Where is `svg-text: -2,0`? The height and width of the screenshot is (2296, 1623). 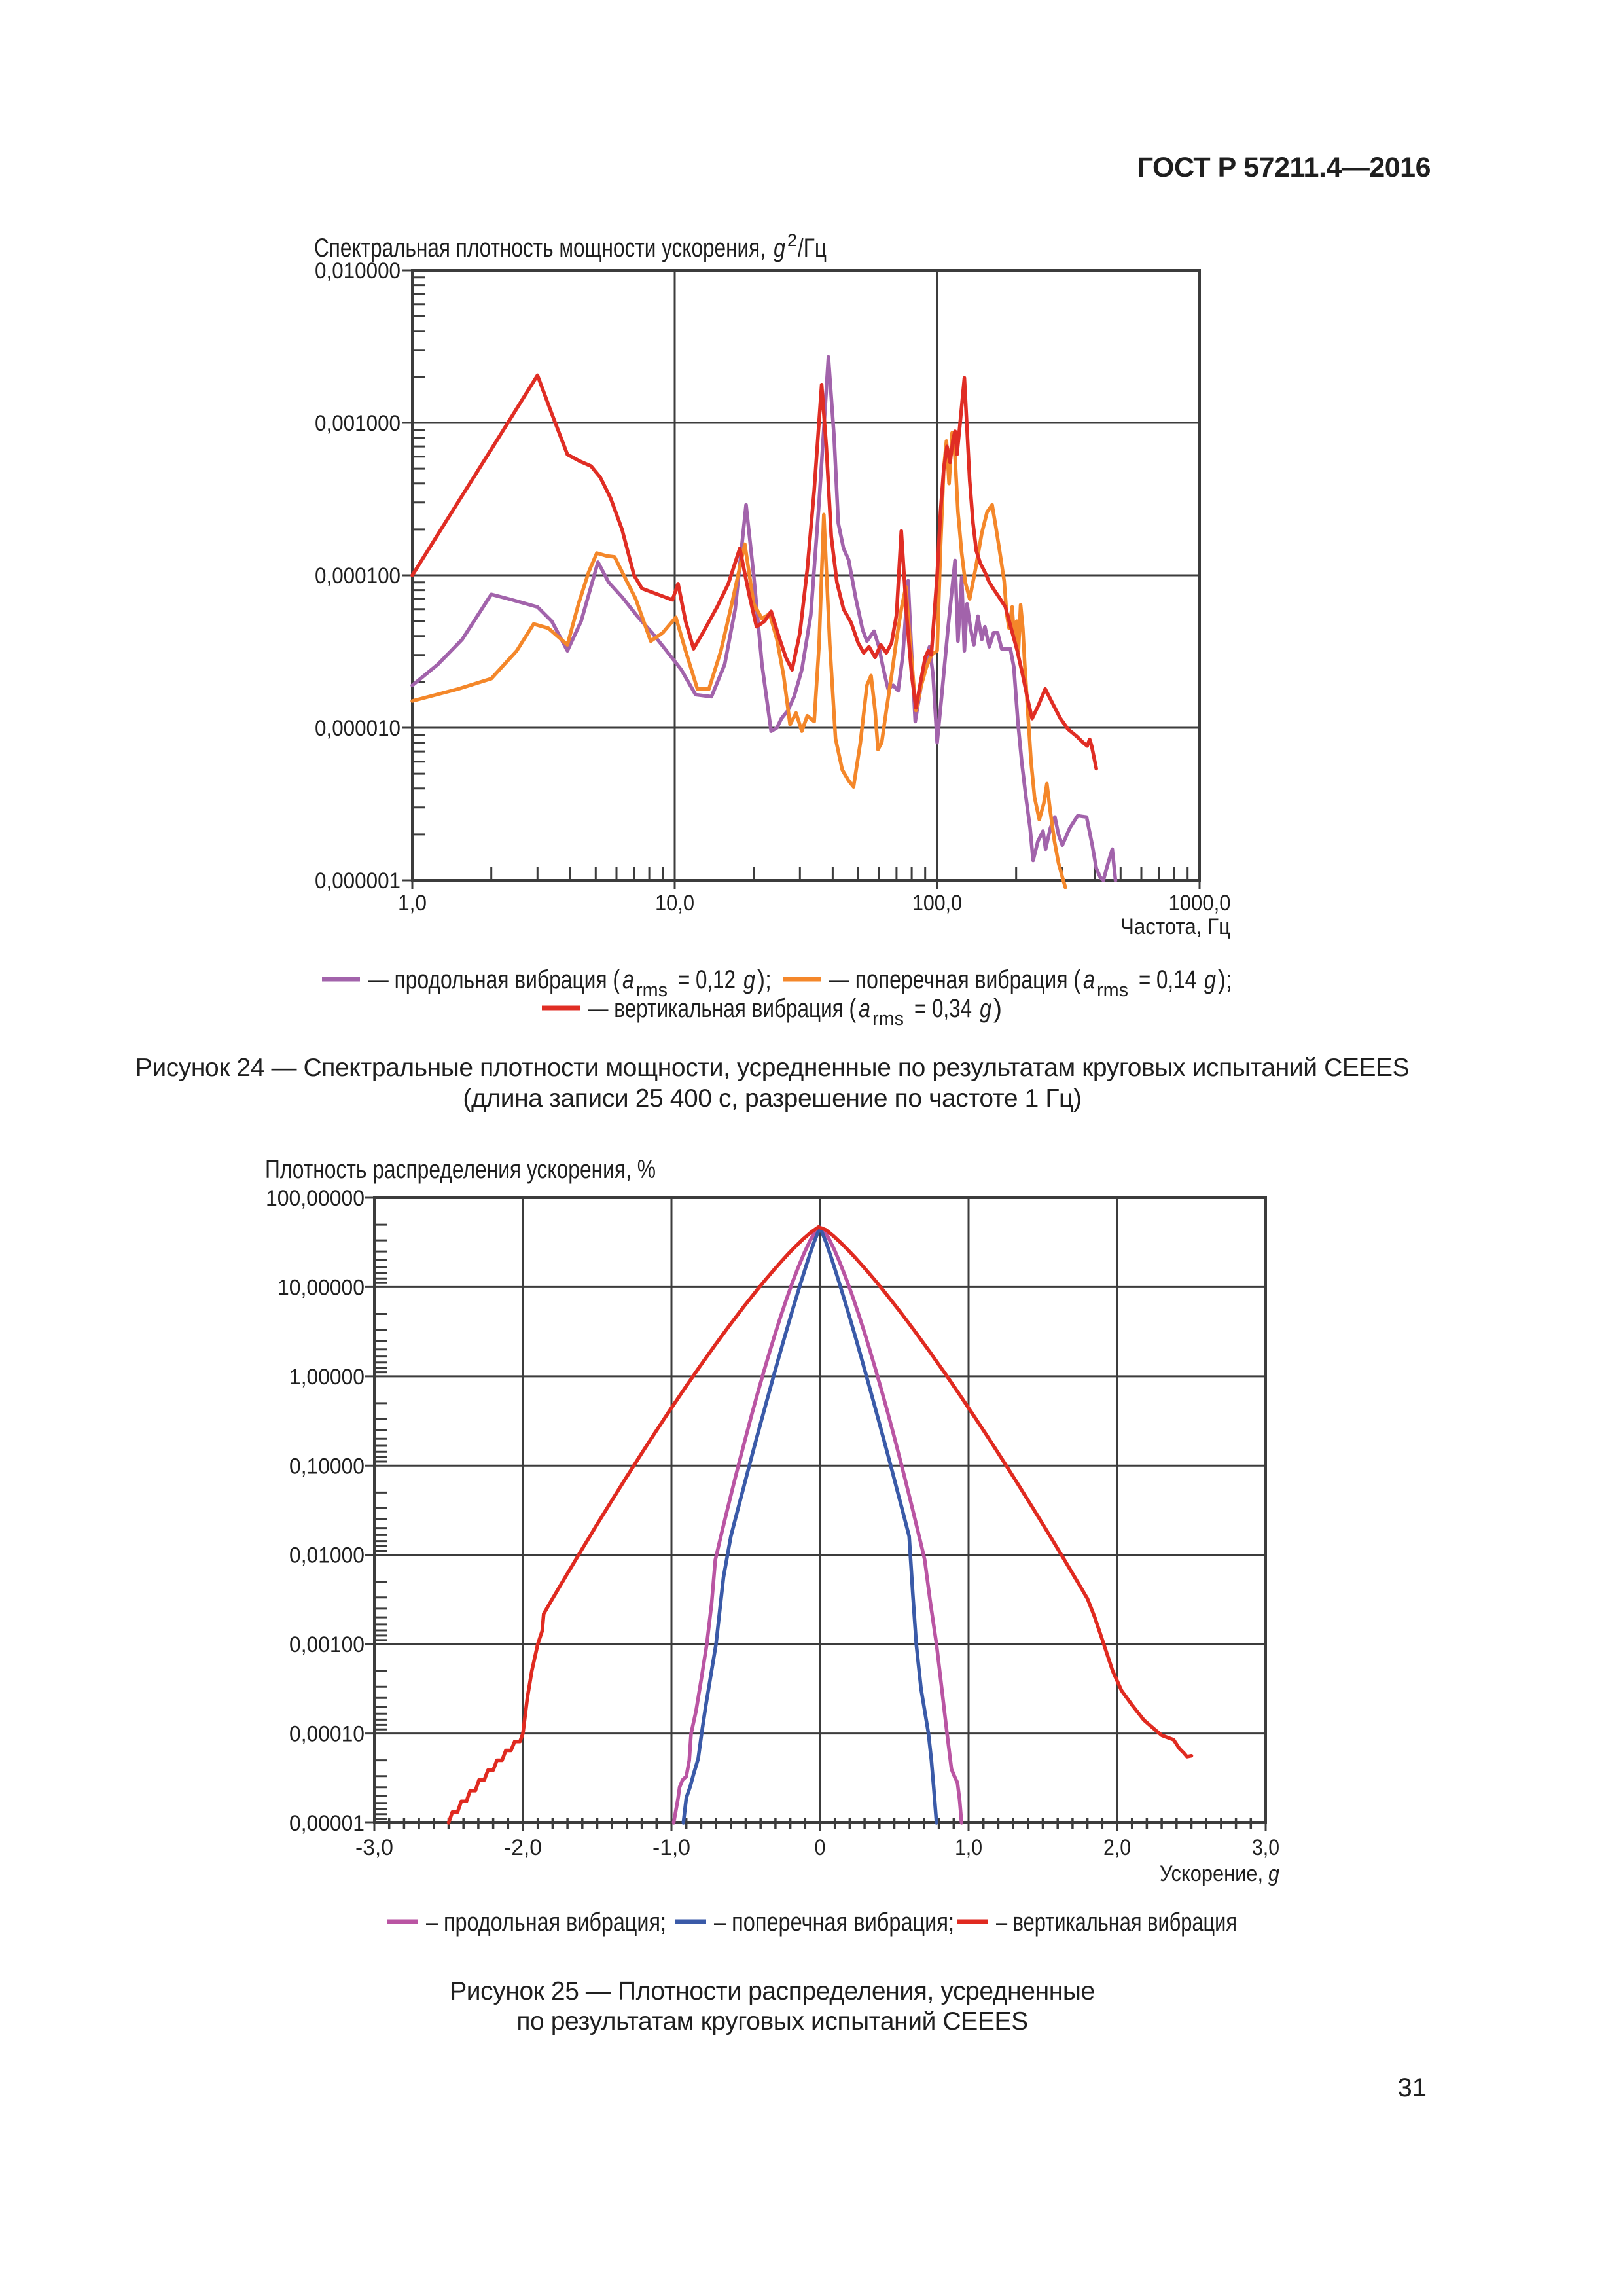
svg-text: -2,0 is located at coordinates (523, 1847).